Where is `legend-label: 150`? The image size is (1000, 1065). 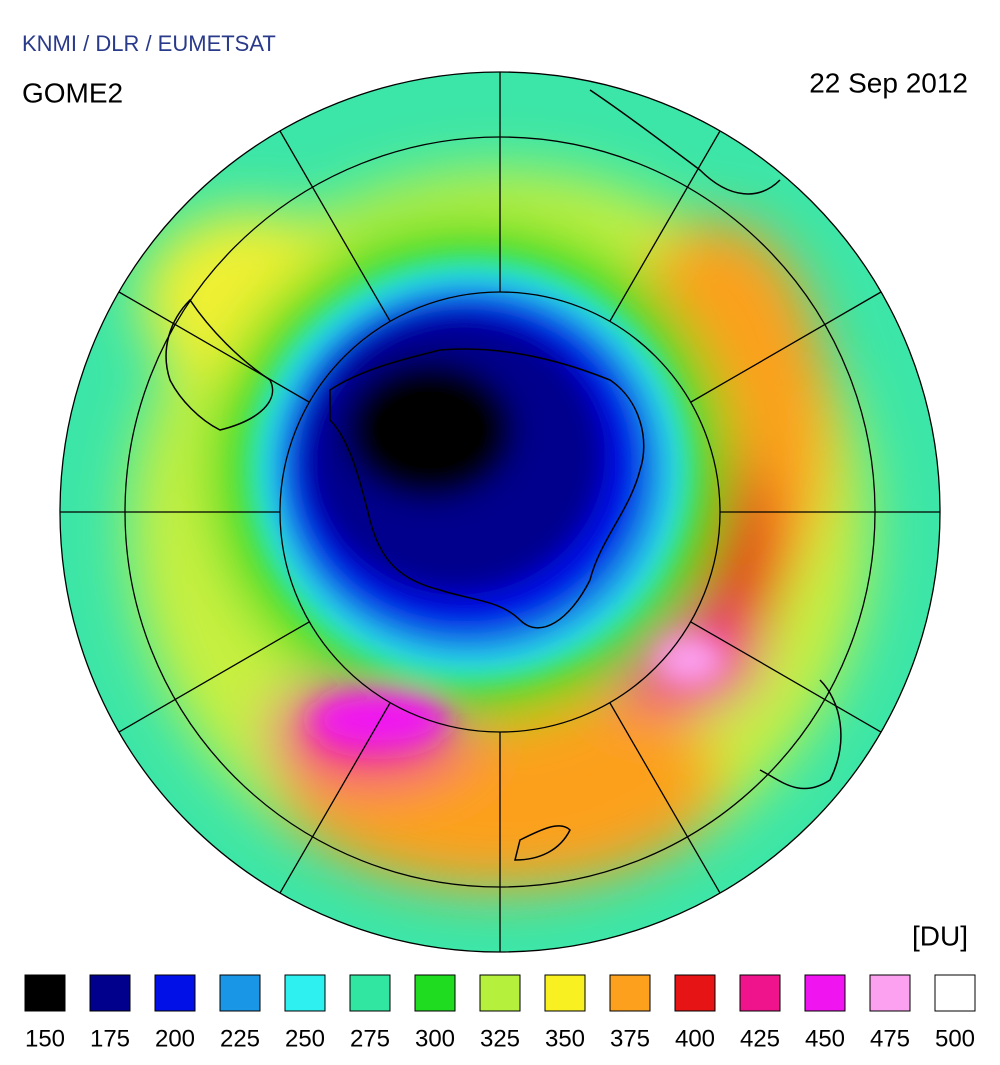
legend-label: 150 is located at coordinates (45, 1038).